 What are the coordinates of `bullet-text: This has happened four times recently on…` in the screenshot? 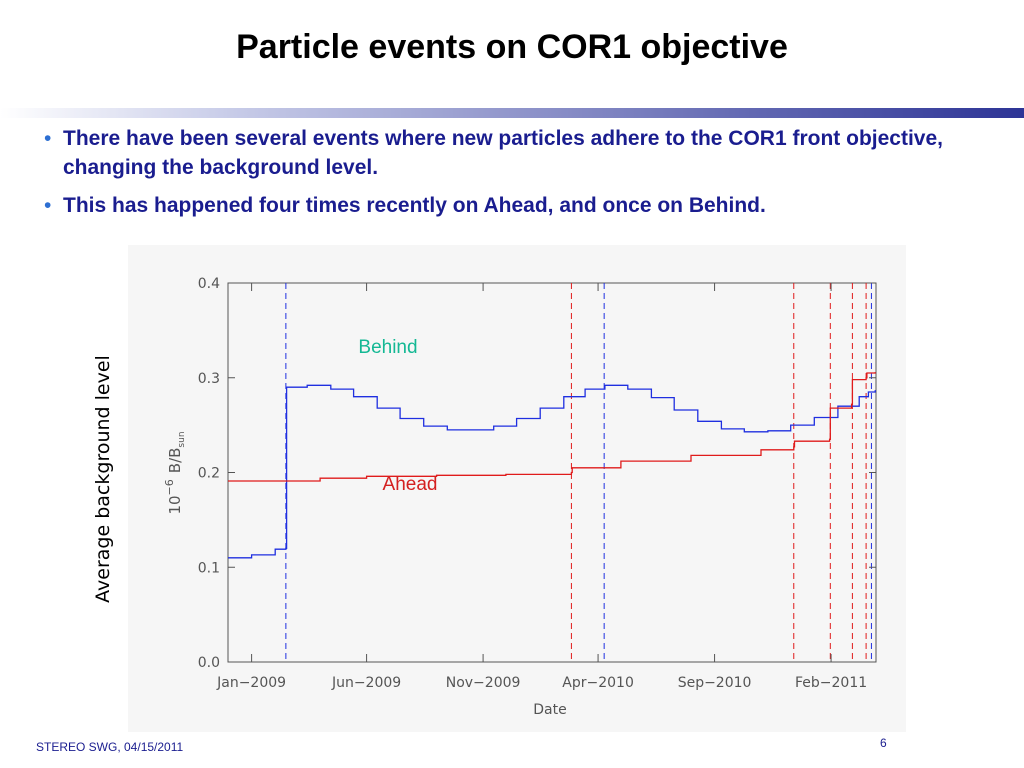 It's located at (414, 205).